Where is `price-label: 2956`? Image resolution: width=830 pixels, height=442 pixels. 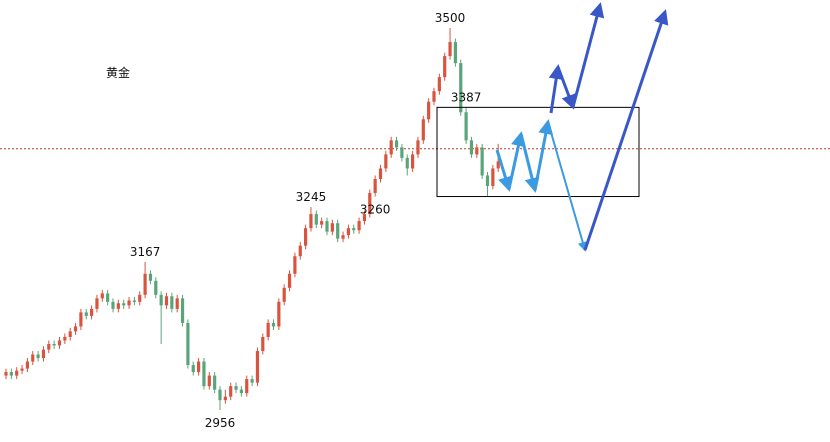
price-label: 2956 is located at coordinates (220, 423).